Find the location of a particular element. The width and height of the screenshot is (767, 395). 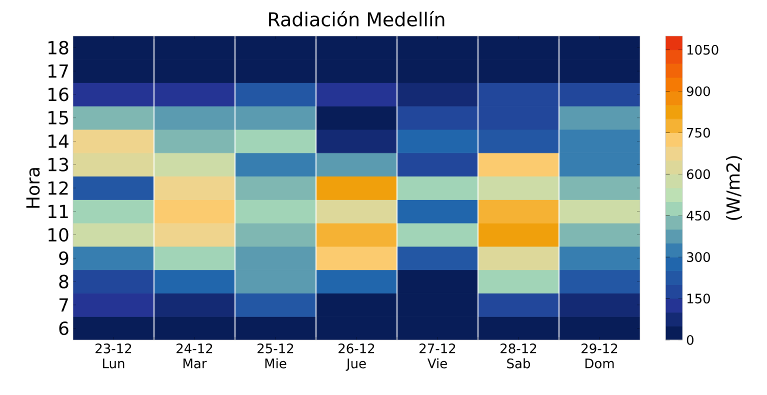

chart-title: Radiación Medellín is located at coordinates (356, 18).